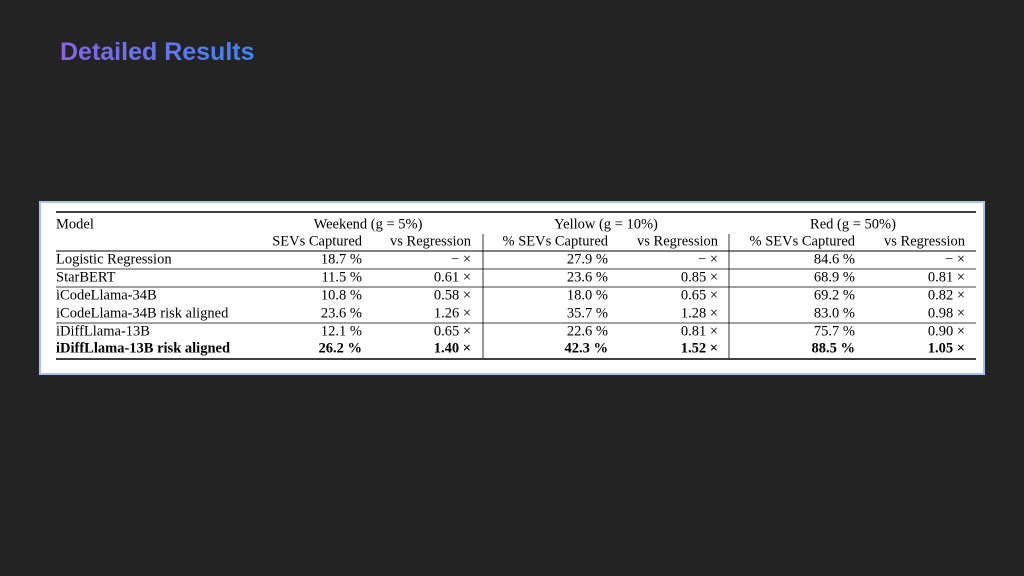 The image size is (1024, 576). What do you see at coordinates (699, 313) in the screenshot?
I see `cell: 1.28 ×` at bounding box center [699, 313].